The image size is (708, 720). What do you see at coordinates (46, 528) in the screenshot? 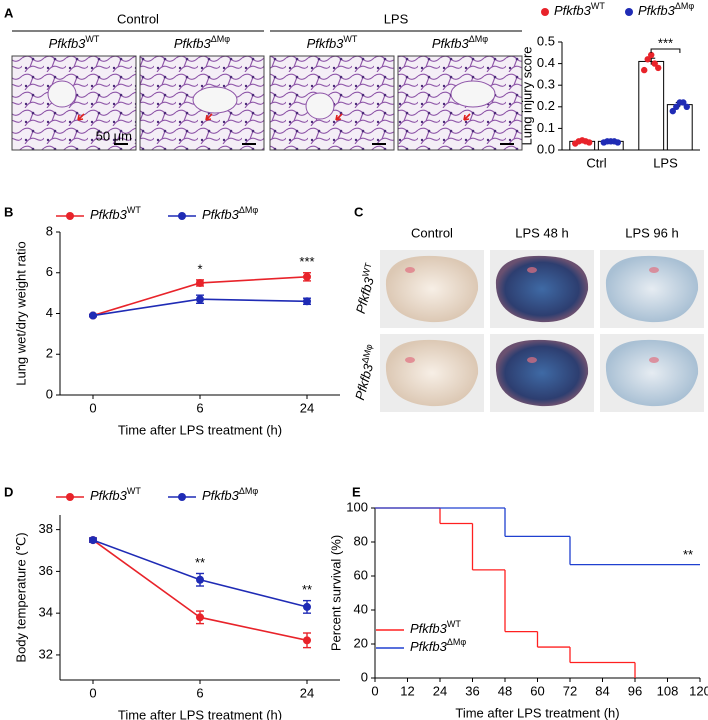
I see `y-tick-label: 38` at bounding box center [46, 528].